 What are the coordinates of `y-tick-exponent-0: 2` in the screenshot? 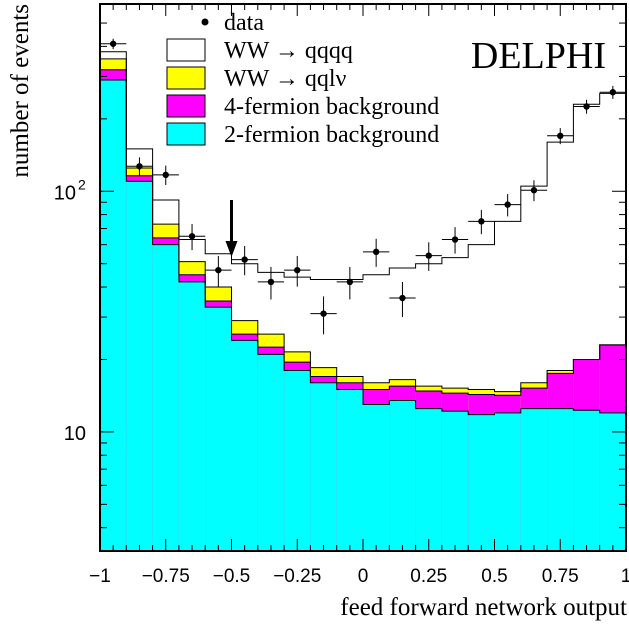 It's located at (82, 184).